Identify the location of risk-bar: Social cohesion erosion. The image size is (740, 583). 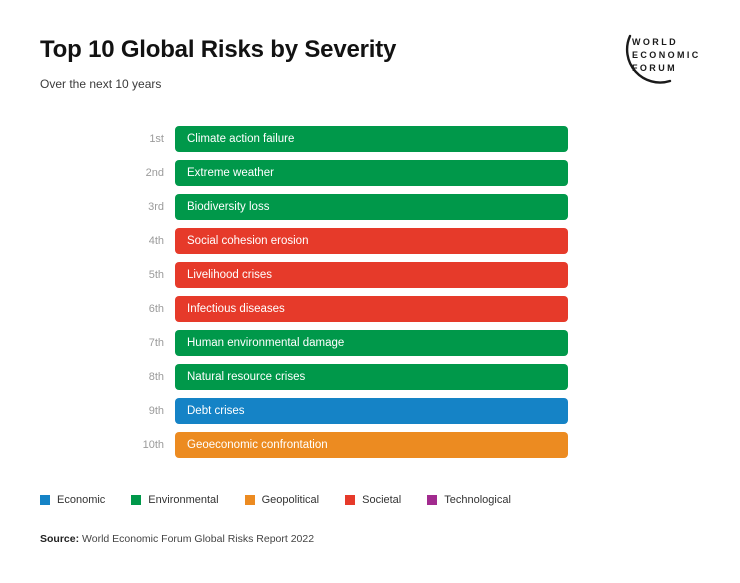
(371, 241).